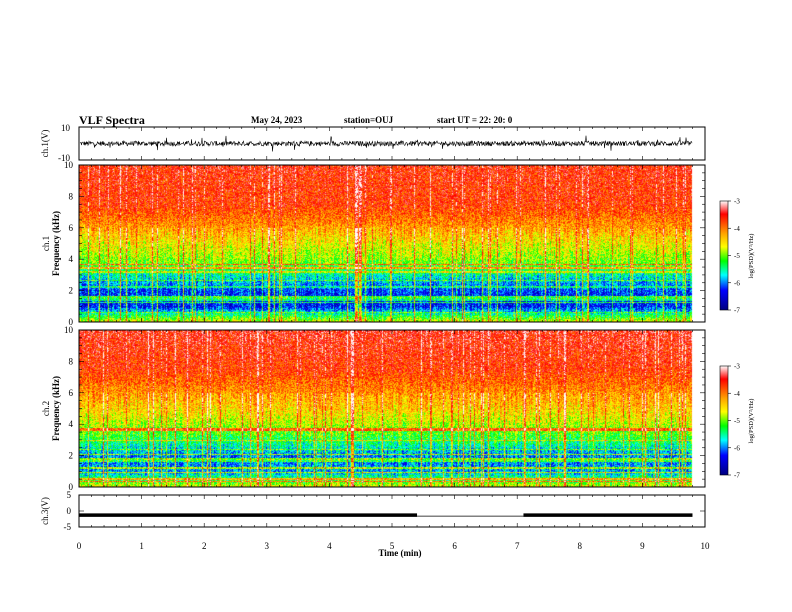 The image size is (792, 612). I want to click on ch2-spectrogram-ytick-label: 4, so click(71, 424).